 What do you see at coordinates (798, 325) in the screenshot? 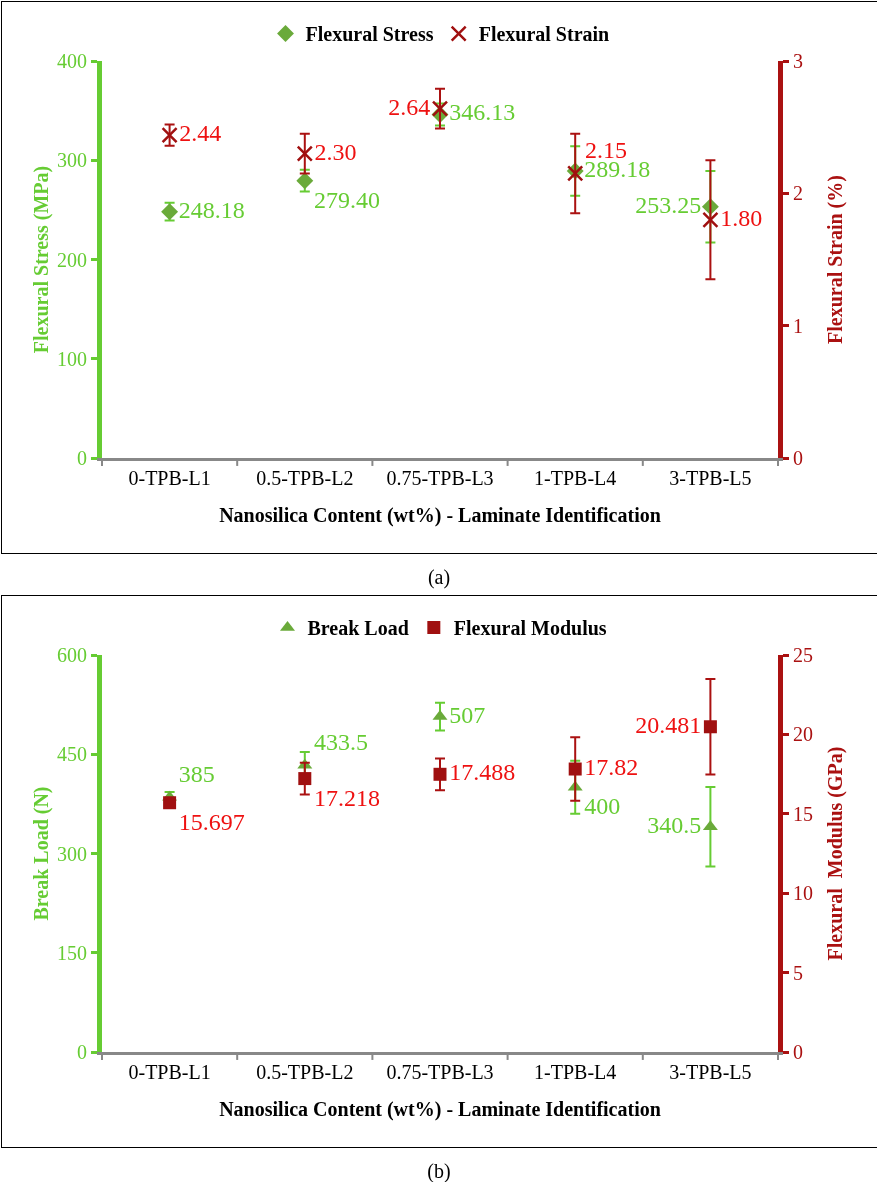
I see `y2-tick-label: 1` at bounding box center [798, 325].